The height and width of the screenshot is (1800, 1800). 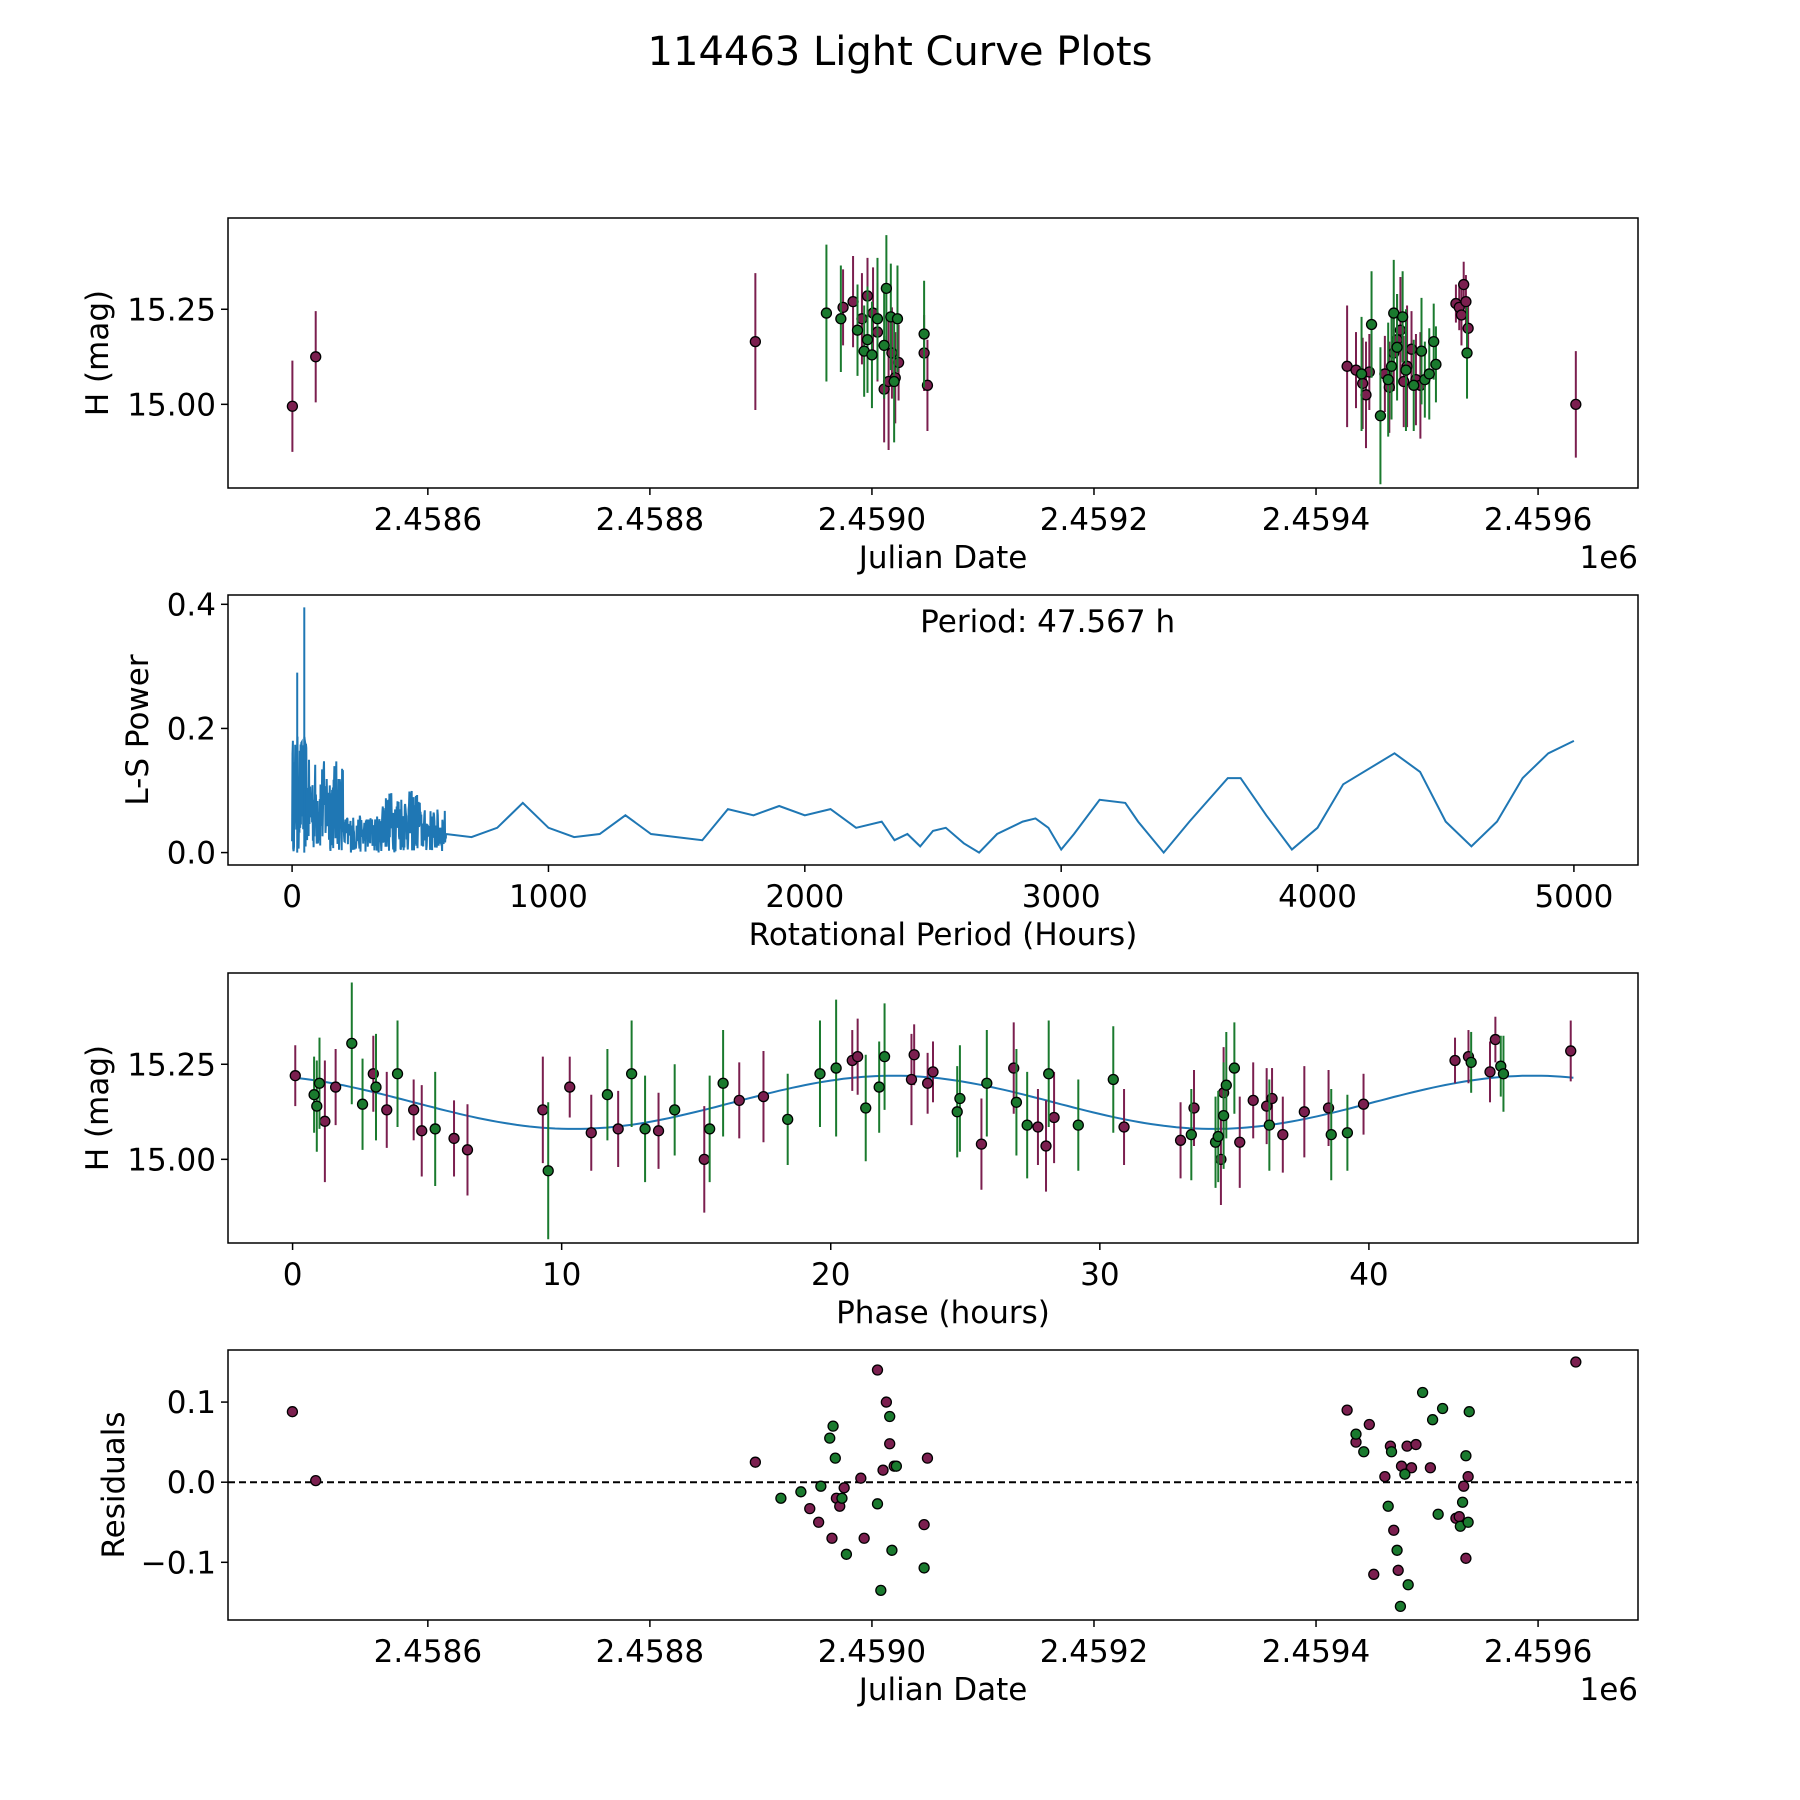 What do you see at coordinates (1538, 1652) in the screenshot?
I see `x-tick-label: 2.4596` at bounding box center [1538, 1652].